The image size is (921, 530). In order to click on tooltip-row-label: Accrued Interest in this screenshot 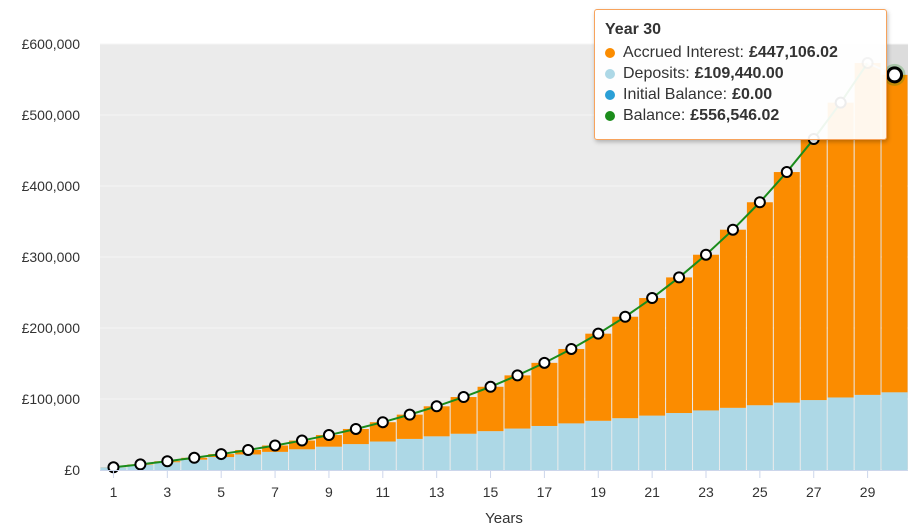, I will do `click(681, 52)`.